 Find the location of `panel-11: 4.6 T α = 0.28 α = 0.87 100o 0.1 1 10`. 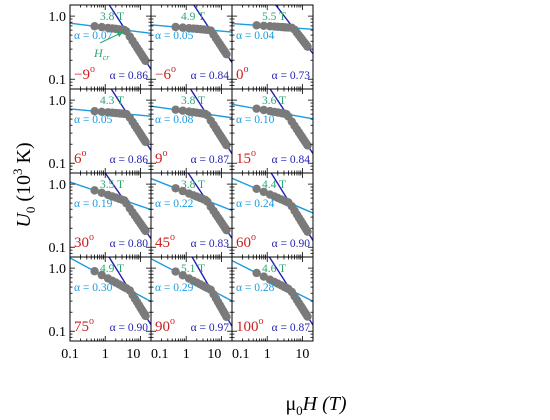

panel-11: 4.6 T α = 0.28 α = 0.87 100o 0.1 1 10 is located at coordinates (272, 309).